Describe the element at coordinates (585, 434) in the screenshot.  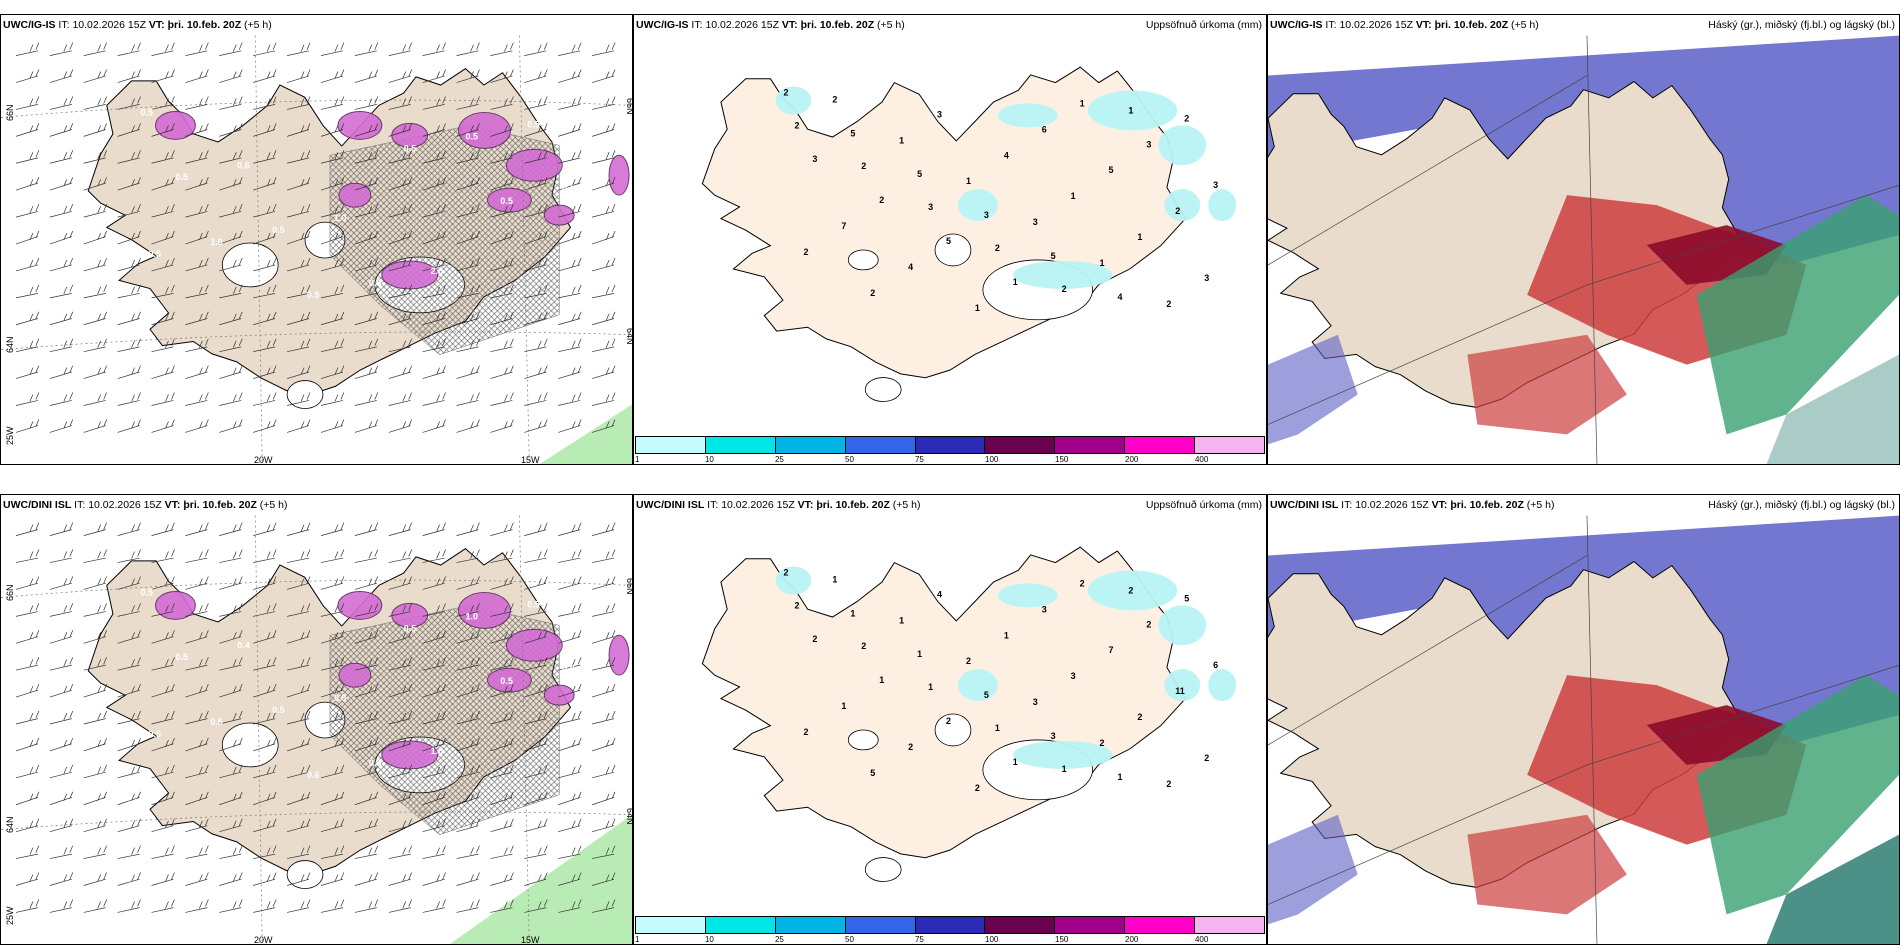
I see `strong-wind-area` at that location.